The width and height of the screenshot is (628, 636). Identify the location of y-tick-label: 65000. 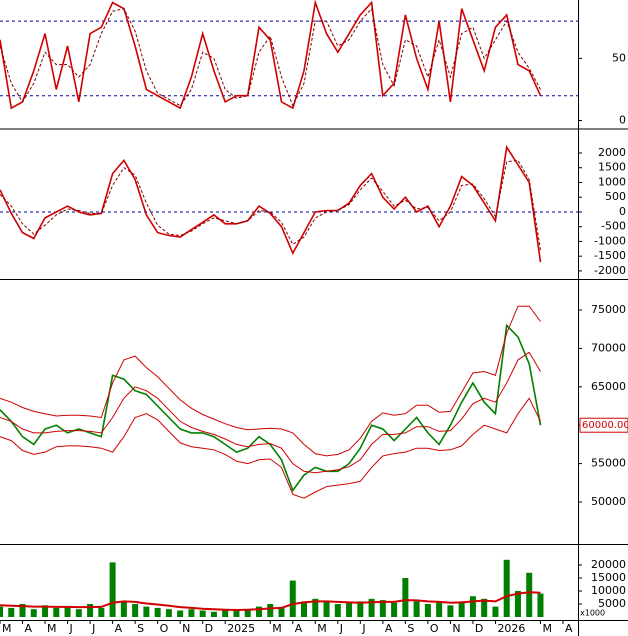
(608, 386).